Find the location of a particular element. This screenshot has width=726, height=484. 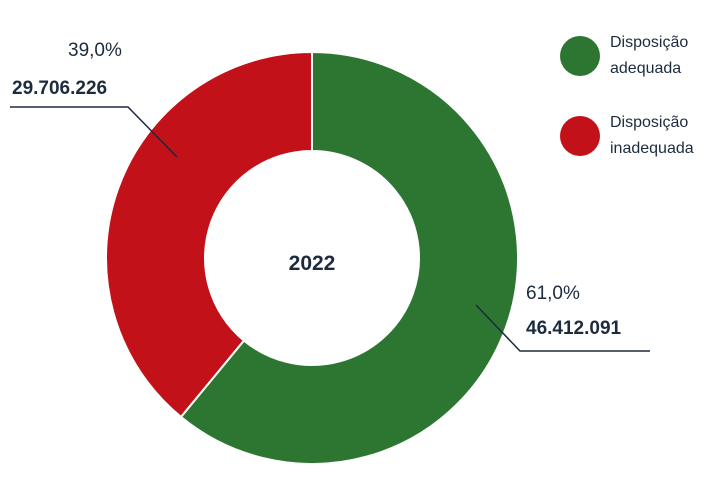

data-label-value-inadequada: 29.706.226 is located at coordinates (59, 88).